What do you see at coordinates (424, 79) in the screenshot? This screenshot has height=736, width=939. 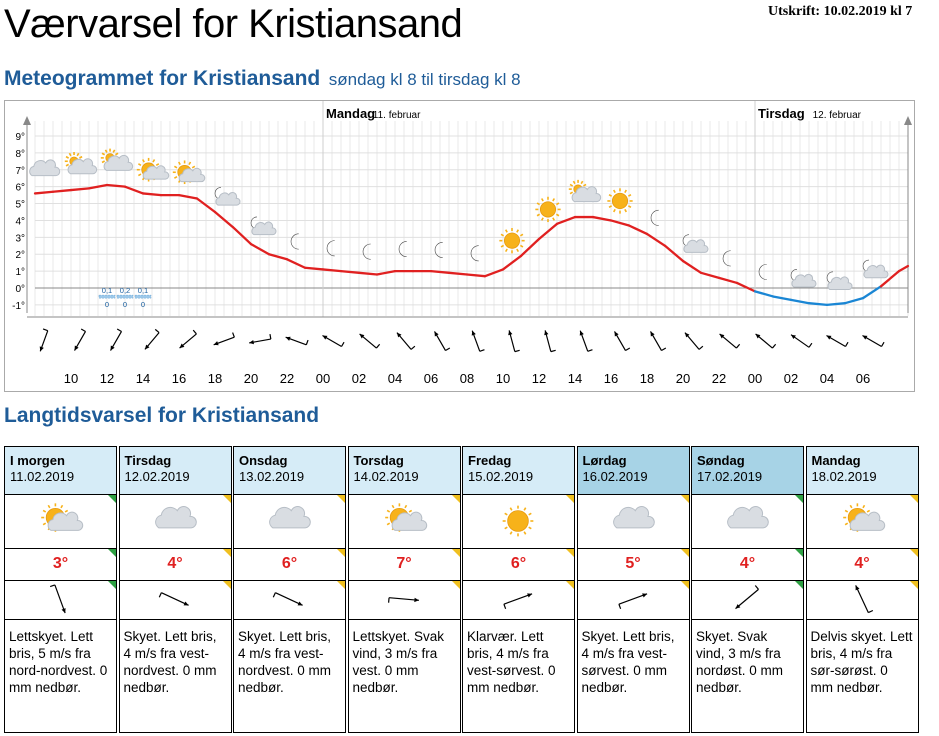 I see `meteogram-period: søndag kl 8 til tirsdag kl 8` at bounding box center [424, 79].